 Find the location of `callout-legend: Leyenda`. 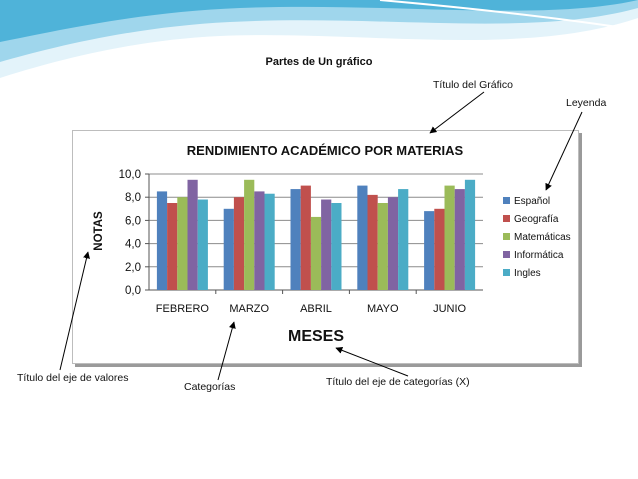

callout-legend: Leyenda is located at coordinates (586, 103).